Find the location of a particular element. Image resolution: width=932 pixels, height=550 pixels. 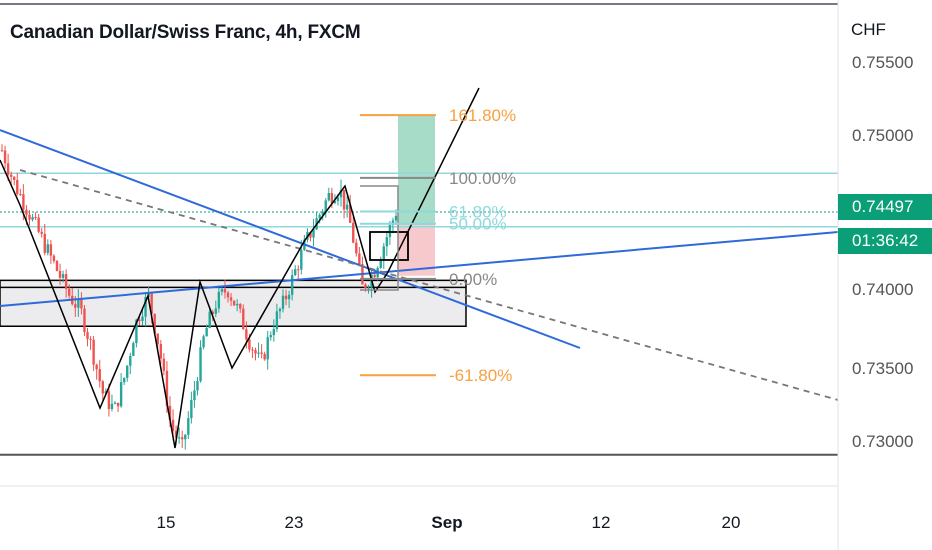

y-tick-label: 0.73000 is located at coordinates (882, 441).